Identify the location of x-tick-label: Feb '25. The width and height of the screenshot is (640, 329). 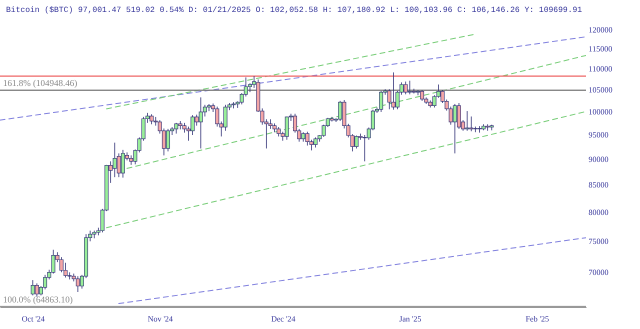
(538, 319).